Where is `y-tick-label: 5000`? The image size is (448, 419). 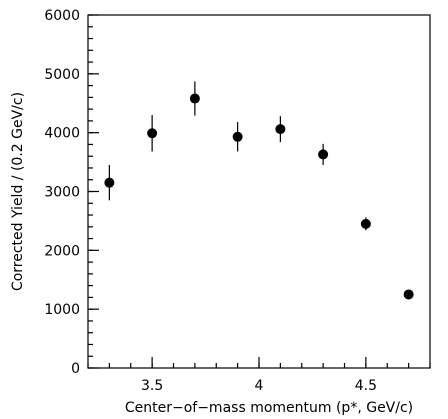
y-tick-label: 5000 is located at coordinates (62, 75).